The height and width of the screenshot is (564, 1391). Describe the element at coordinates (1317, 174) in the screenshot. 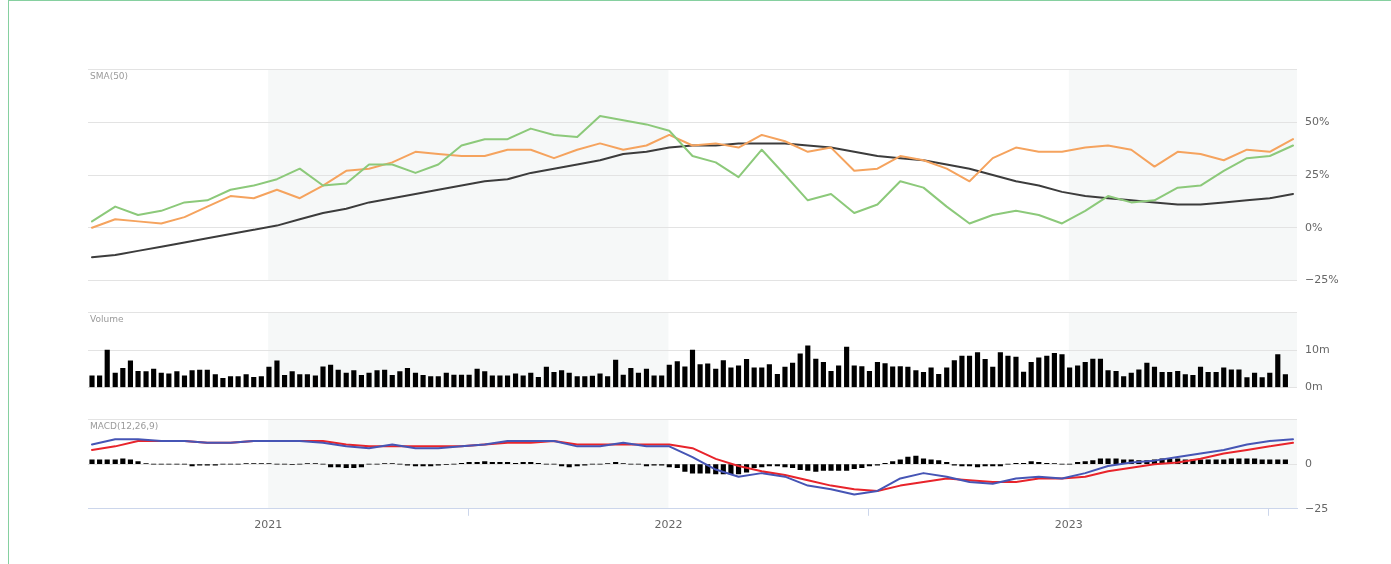

I see `y-tick-label: 25%` at that location.